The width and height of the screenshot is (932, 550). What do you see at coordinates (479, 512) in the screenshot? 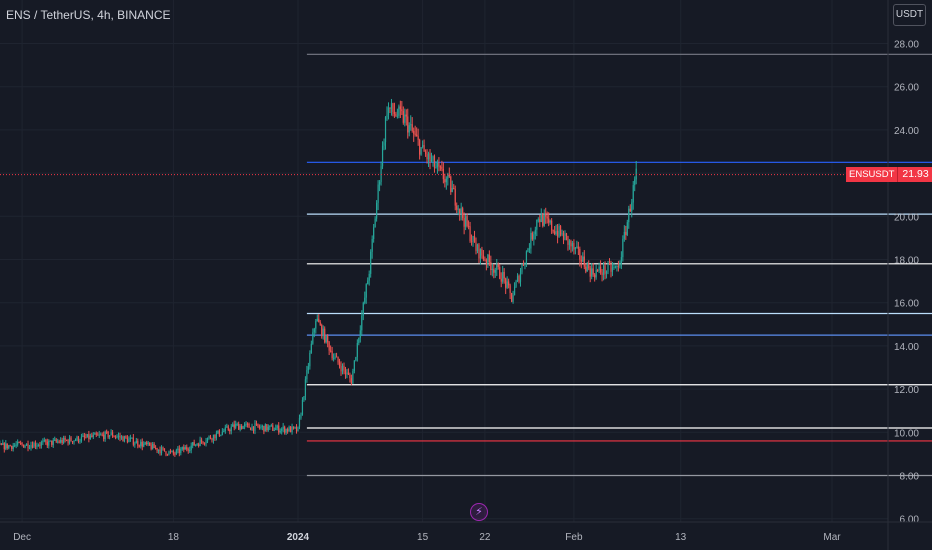
I see `lightning-icon: ⚡` at bounding box center [479, 512].